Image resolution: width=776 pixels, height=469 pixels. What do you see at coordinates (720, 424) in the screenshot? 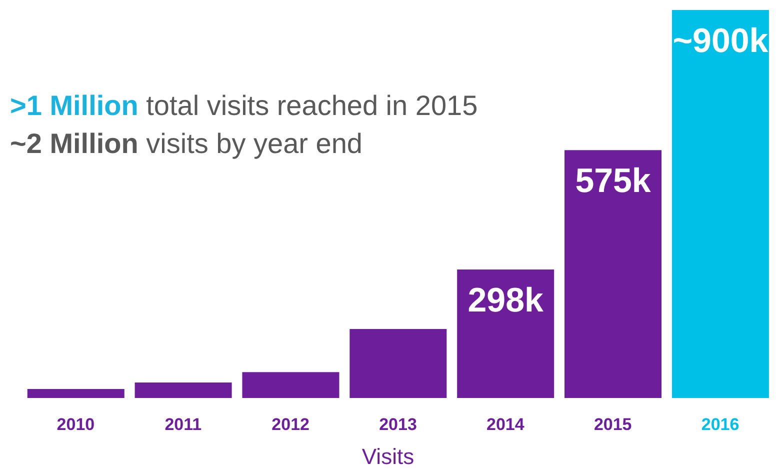
I see `x-tick-label: 2016` at bounding box center [720, 424].